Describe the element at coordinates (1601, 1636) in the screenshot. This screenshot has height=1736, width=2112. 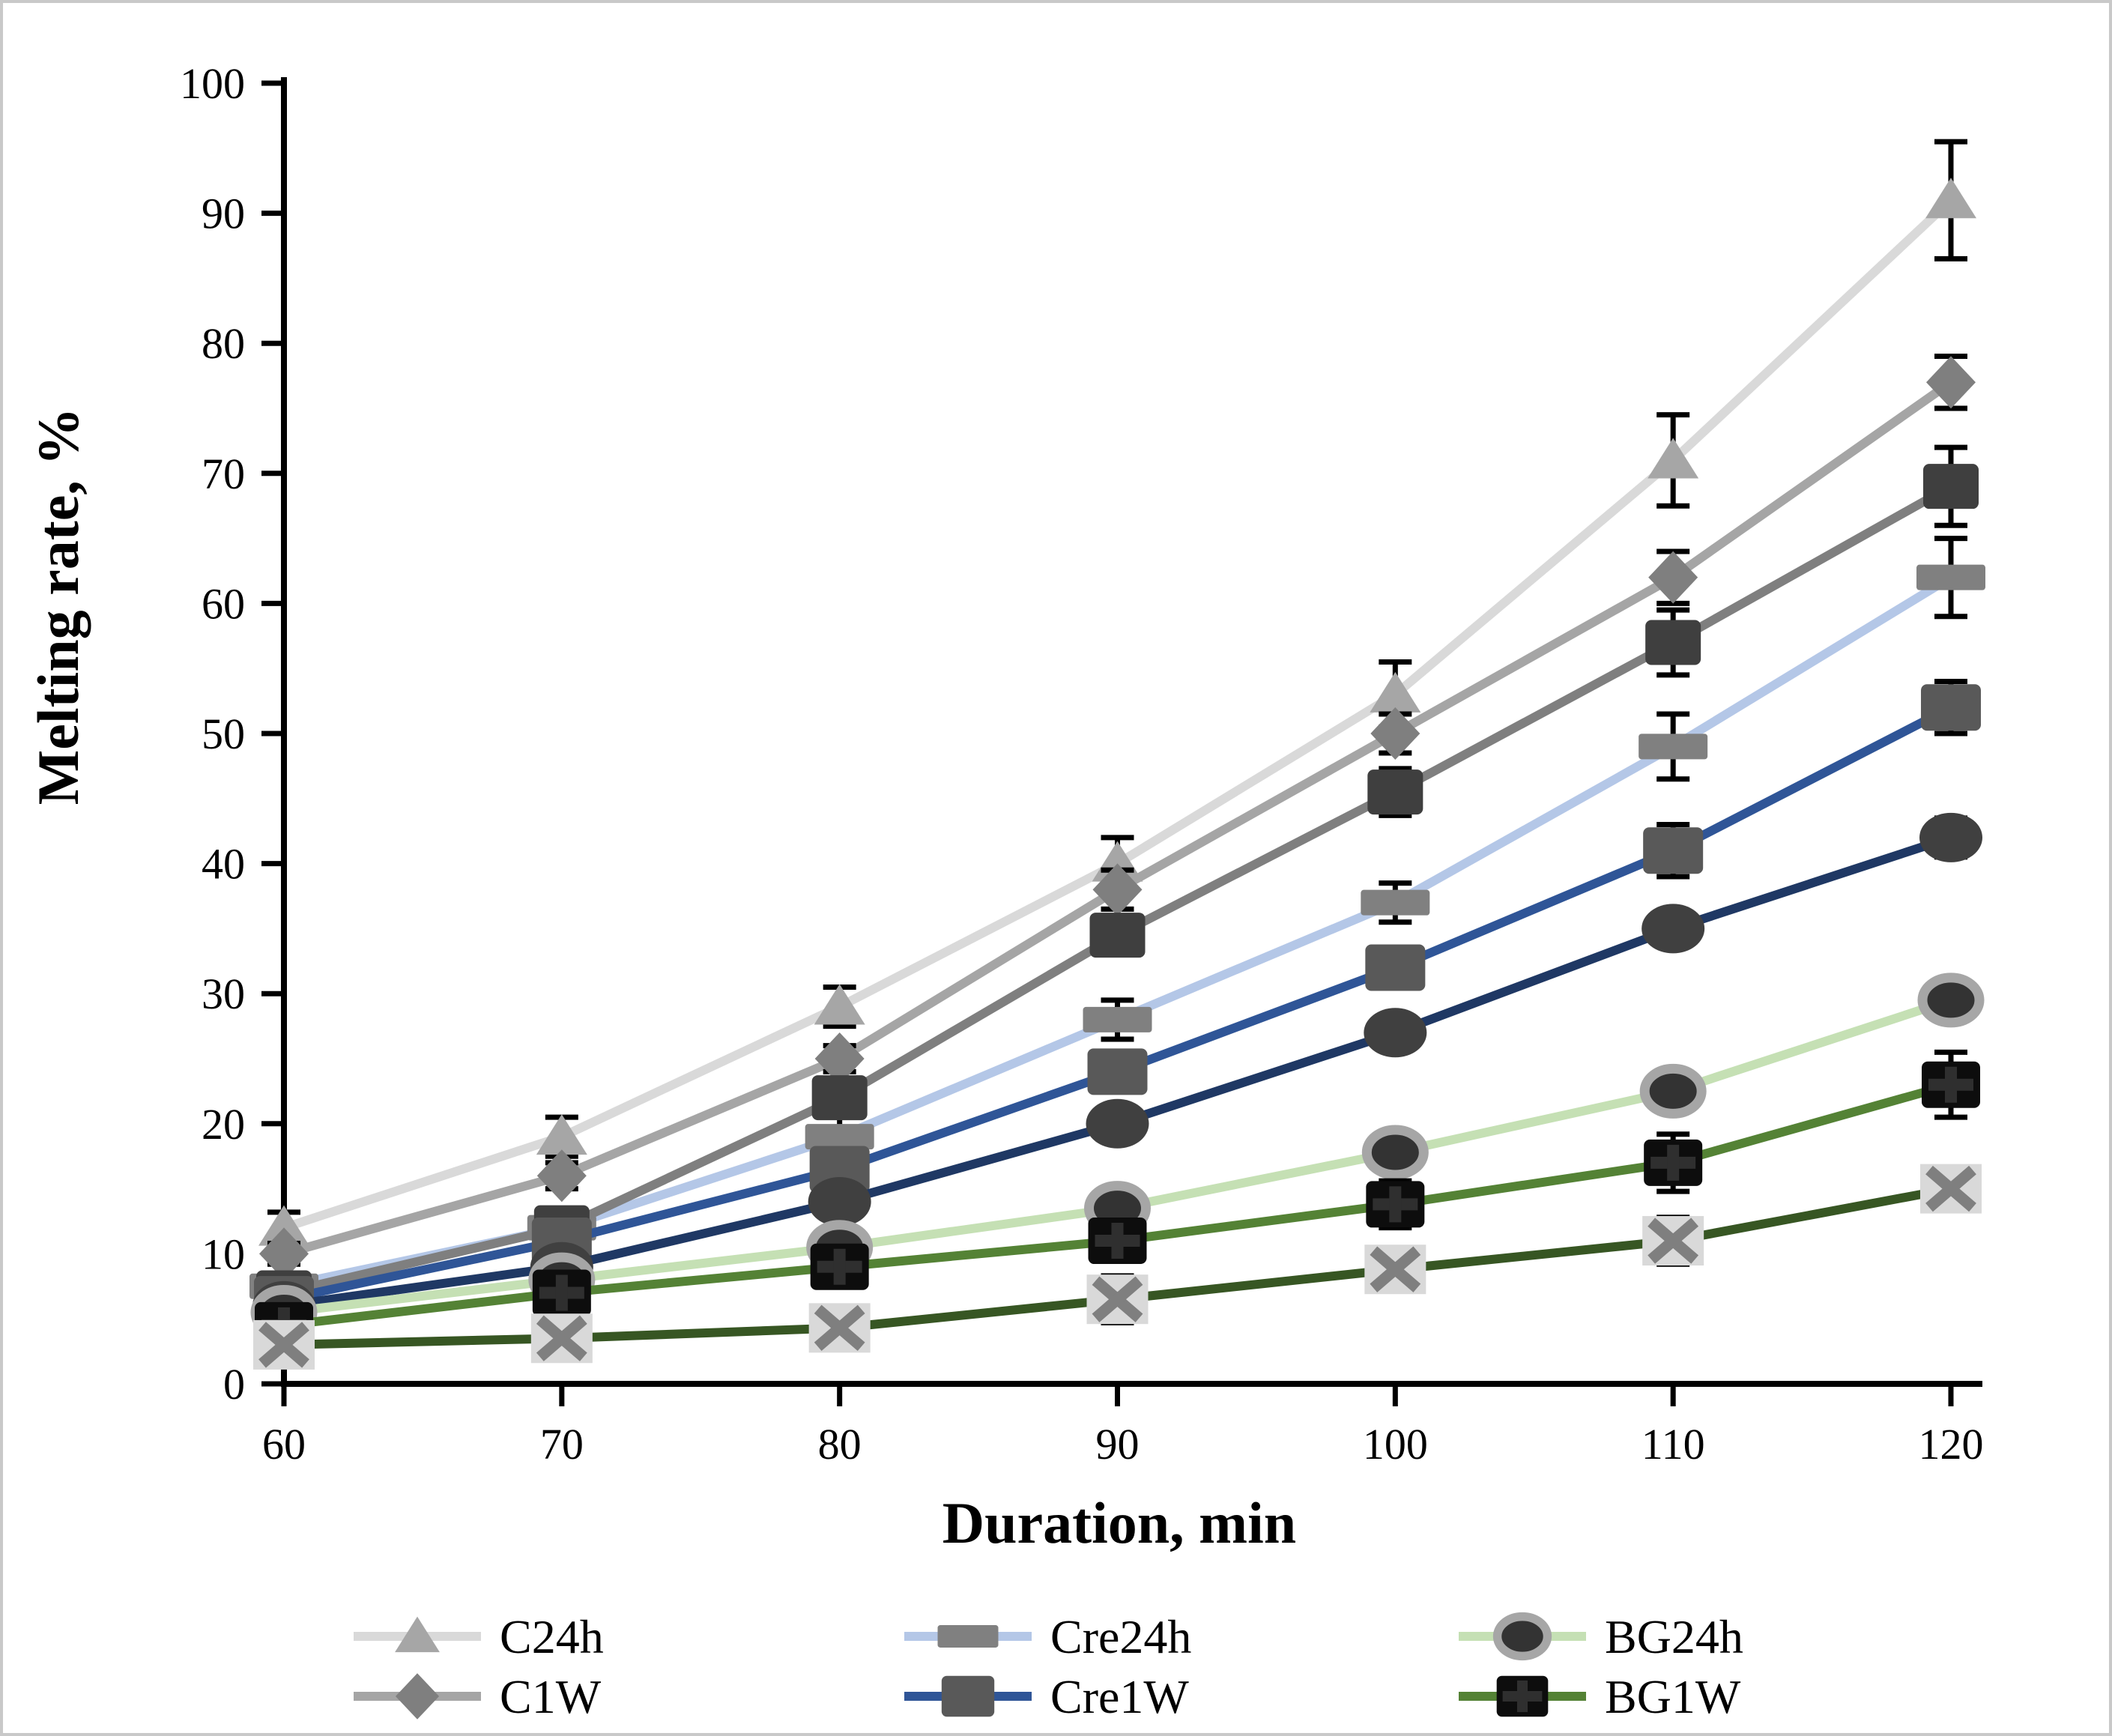
I see `legend-item-BG24h: BG24h` at that location.